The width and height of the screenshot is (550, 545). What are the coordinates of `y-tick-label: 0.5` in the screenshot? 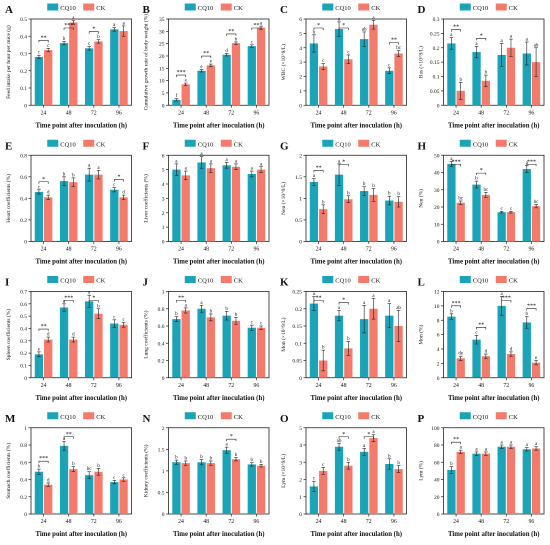 It's located at (161, 493).